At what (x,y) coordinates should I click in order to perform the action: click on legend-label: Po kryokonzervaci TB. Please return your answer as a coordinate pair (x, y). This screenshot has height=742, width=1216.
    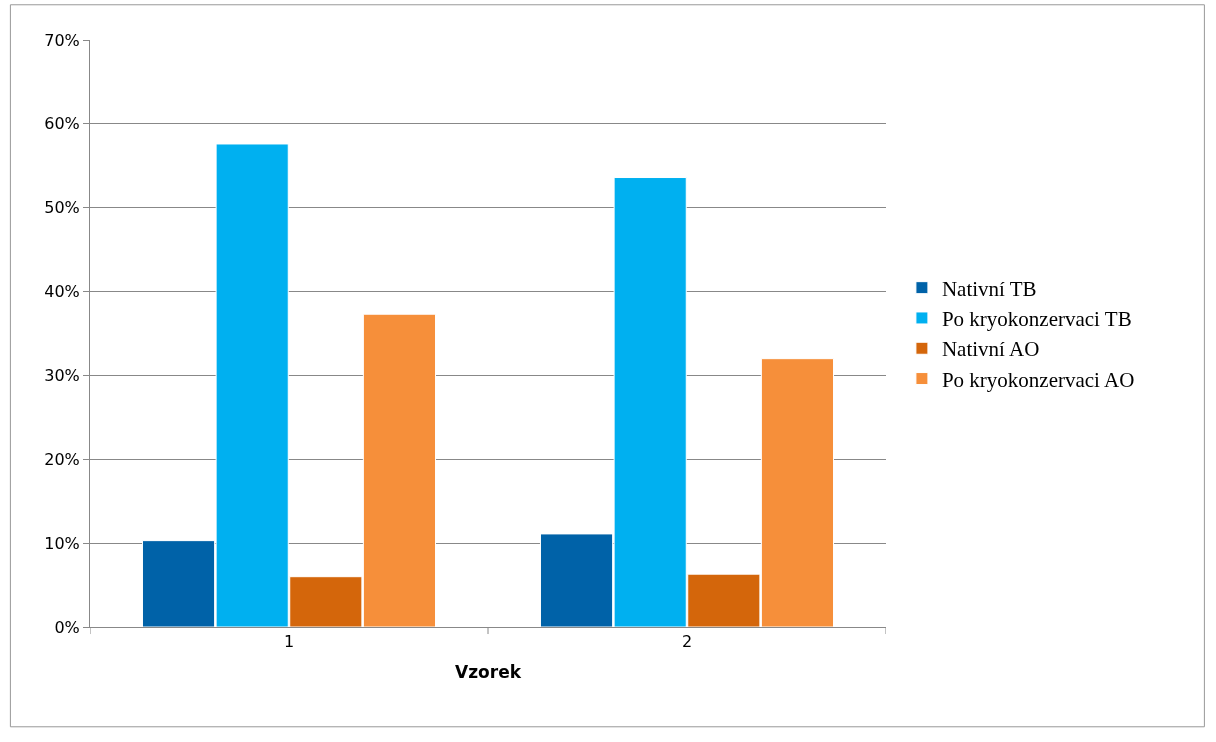
    Looking at the image, I should click on (1036, 319).